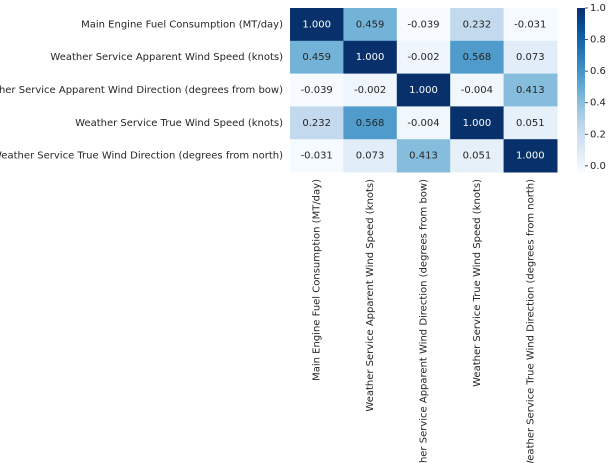 The width and height of the screenshot is (610, 463). I want to click on colorbar-tick-label: 0.4, so click(598, 103).